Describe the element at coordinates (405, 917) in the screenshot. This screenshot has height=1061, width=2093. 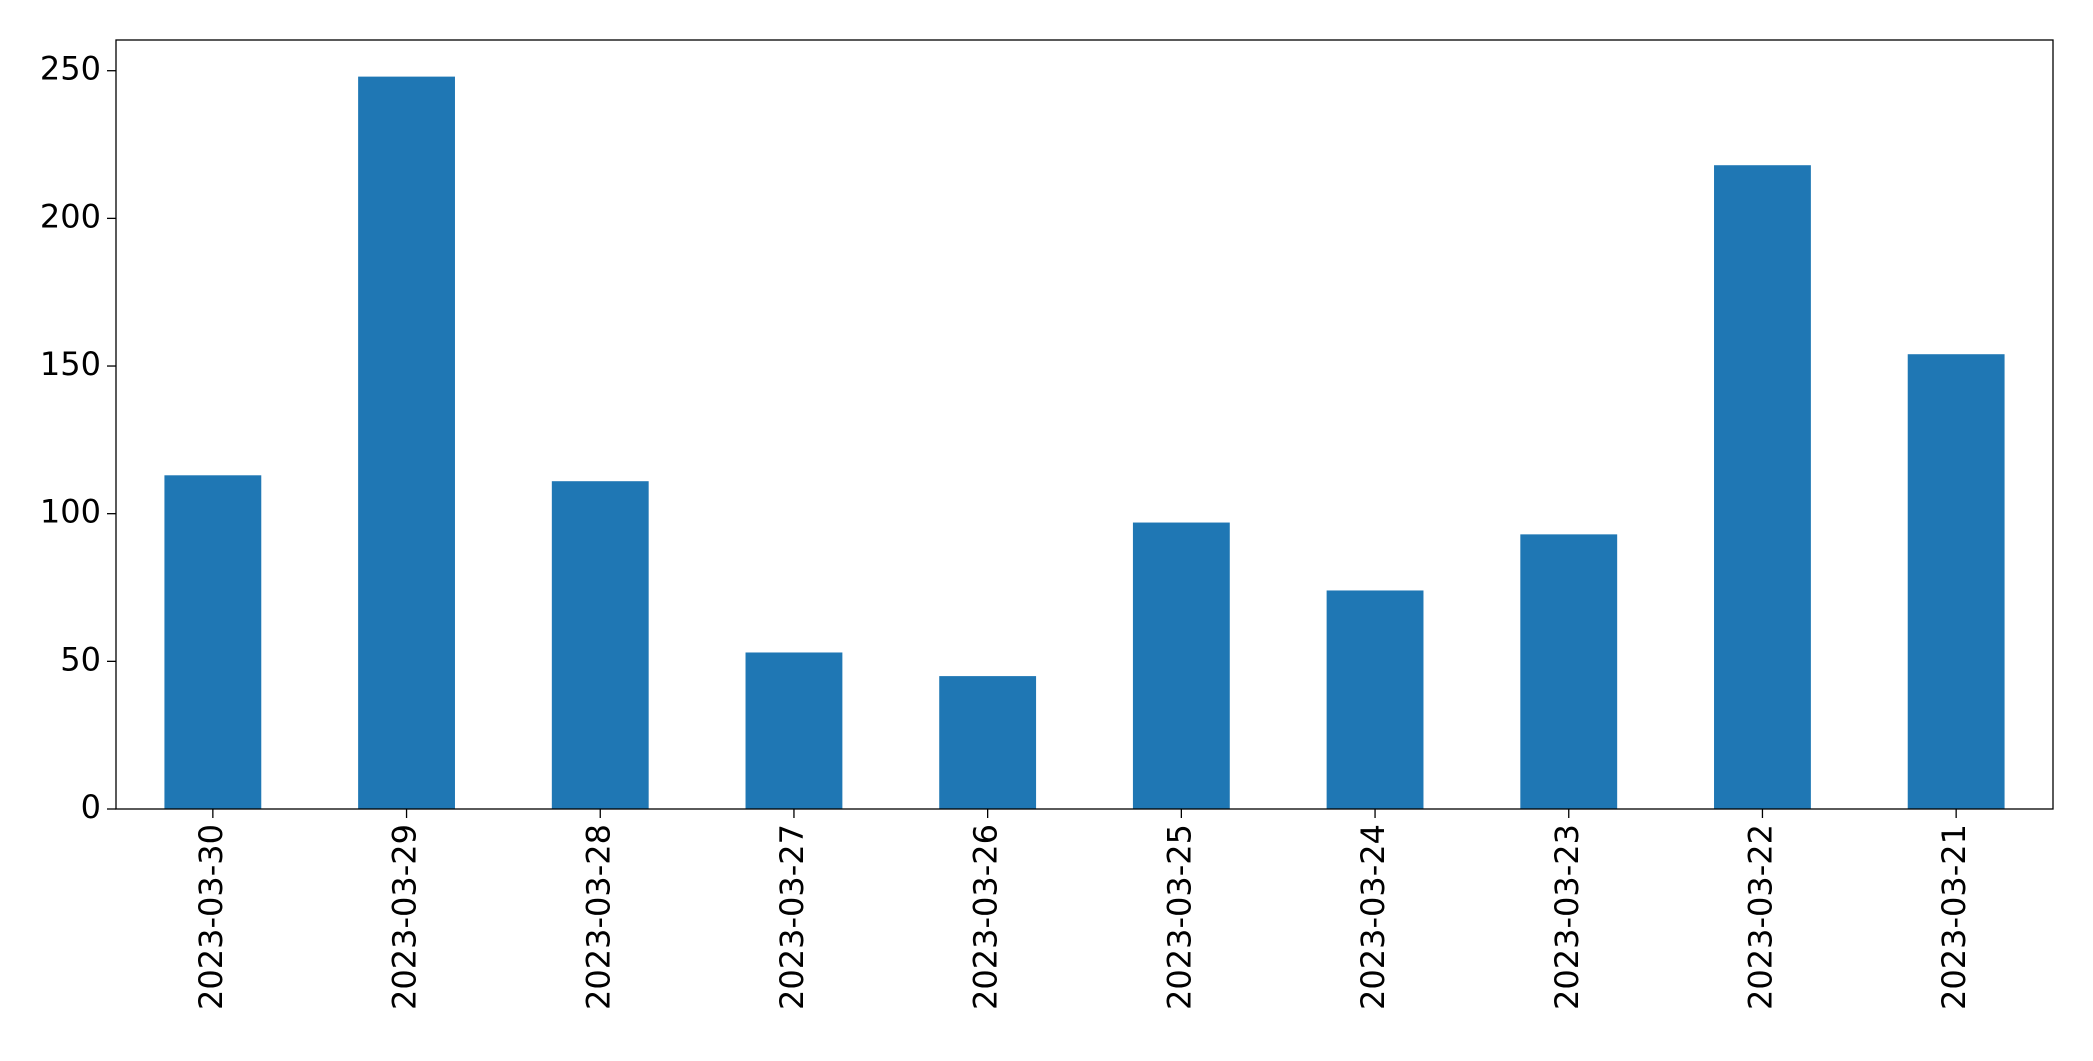
I see `x-tick-label: 2023-03-29` at that location.